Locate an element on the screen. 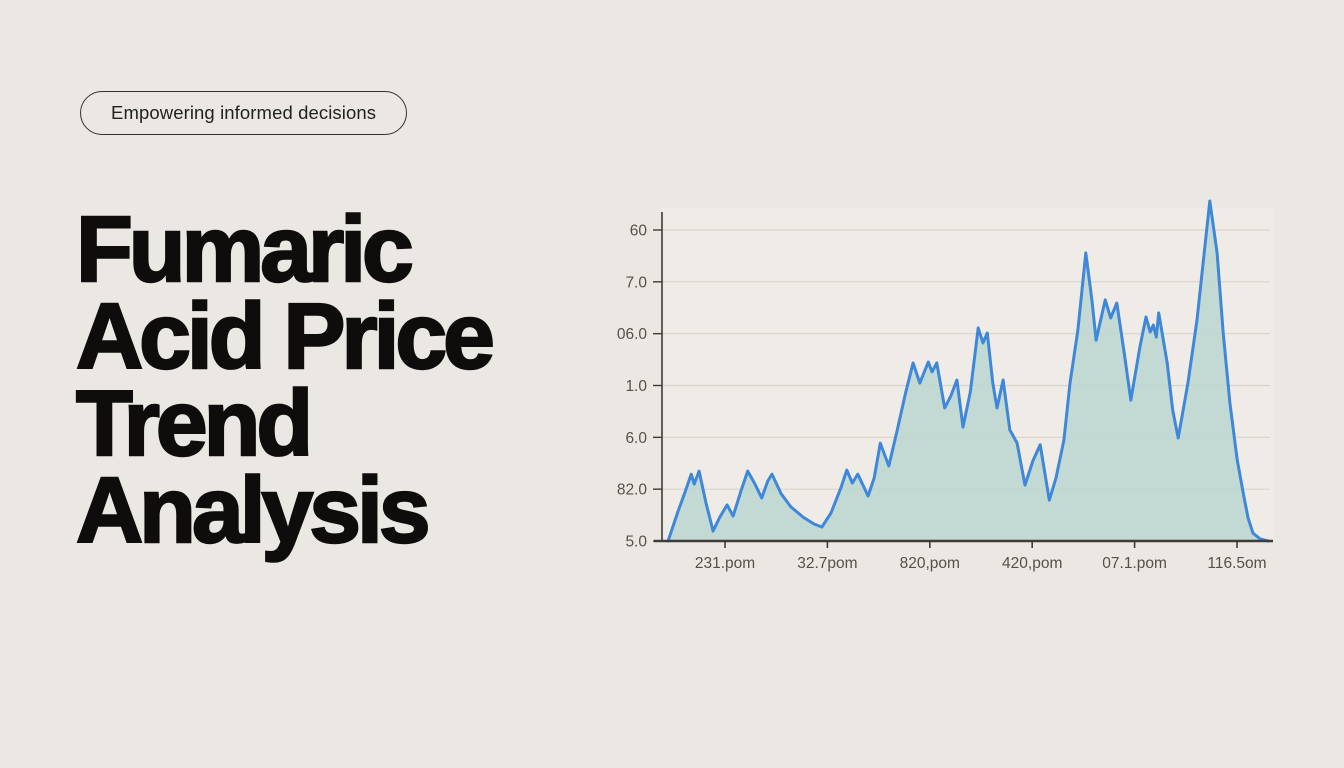 Image resolution: width=1344 pixels, height=768 pixels. y-axis-label: 1.0 is located at coordinates (636, 386).